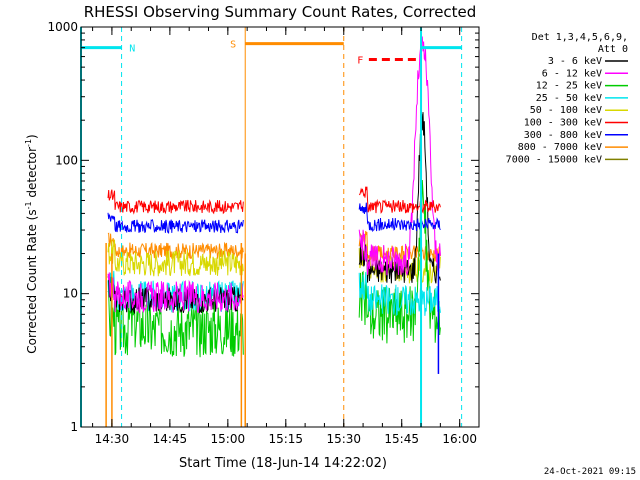 This screenshot has width=640, height=480. Describe the element at coordinates (70, 294) in the screenshot. I see `y-tick-label: 10` at that location.